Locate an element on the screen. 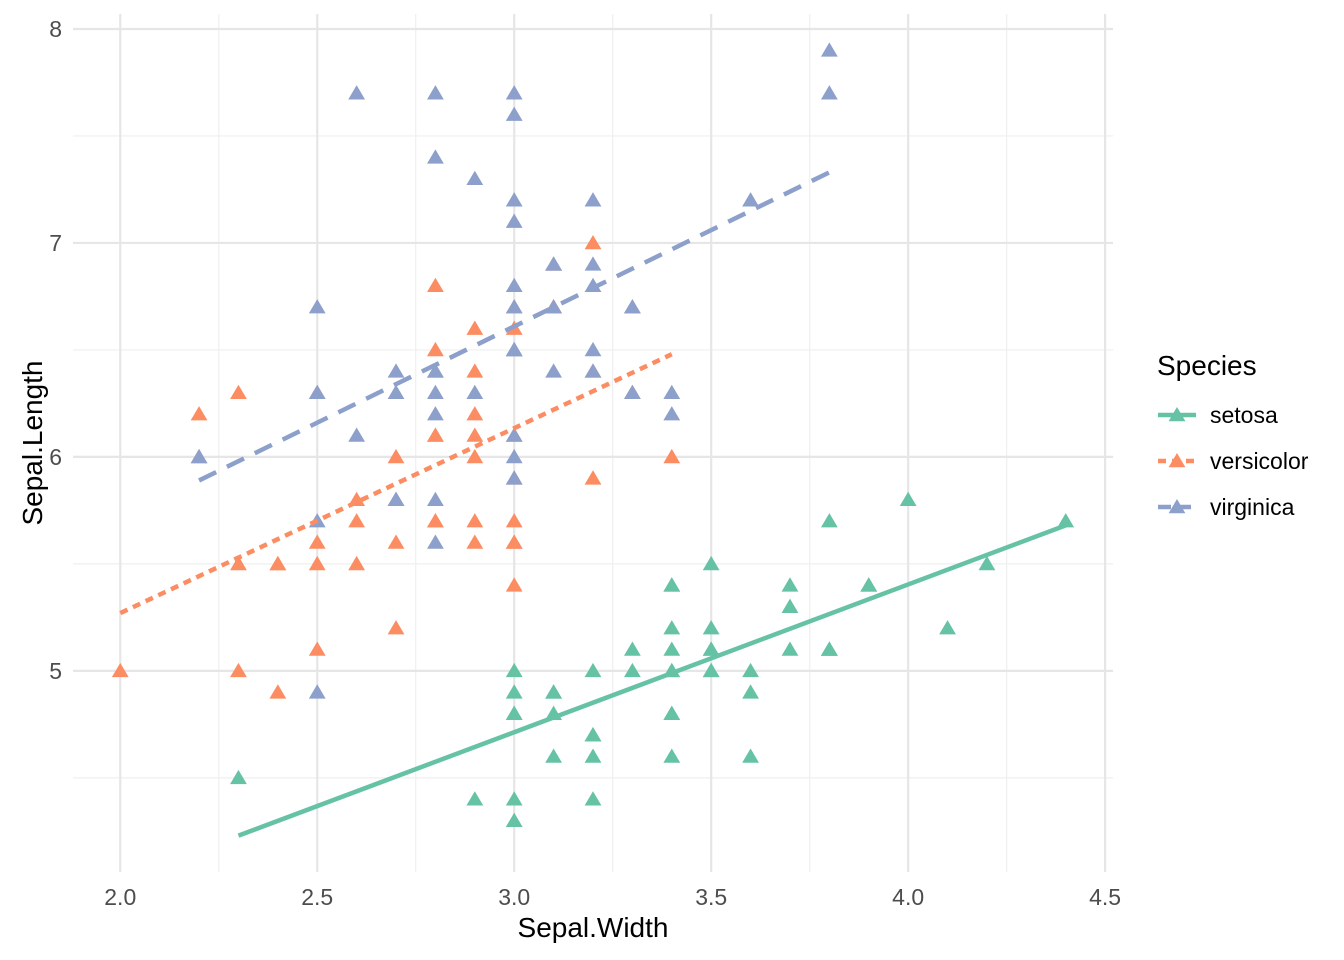 This screenshot has height=960, width=1344. legend-key-setosa-triangle-line-icon is located at coordinates (1177, 414).